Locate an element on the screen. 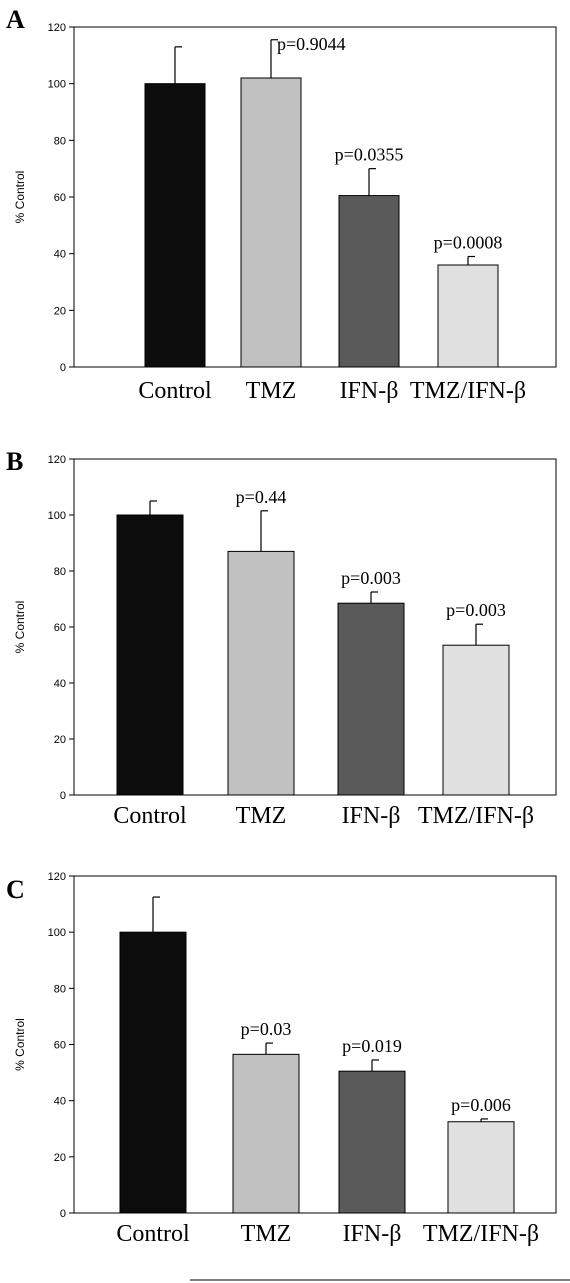  p-value-label: p=0.0008 is located at coordinates (468, 243).